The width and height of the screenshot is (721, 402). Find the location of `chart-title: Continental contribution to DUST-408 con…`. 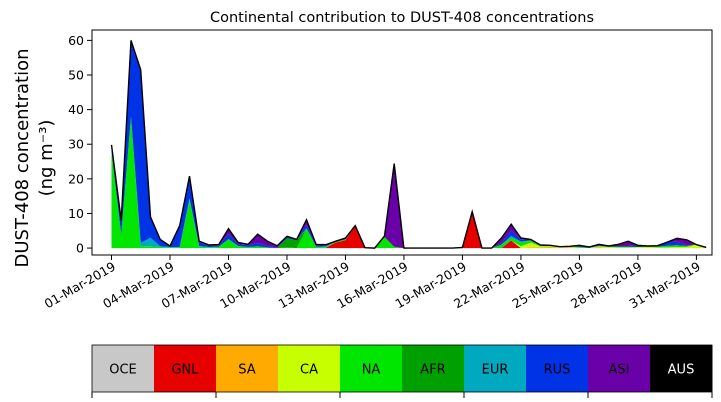

chart-title: Continental contribution to DUST-408 con… is located at coordinates (402, 18).